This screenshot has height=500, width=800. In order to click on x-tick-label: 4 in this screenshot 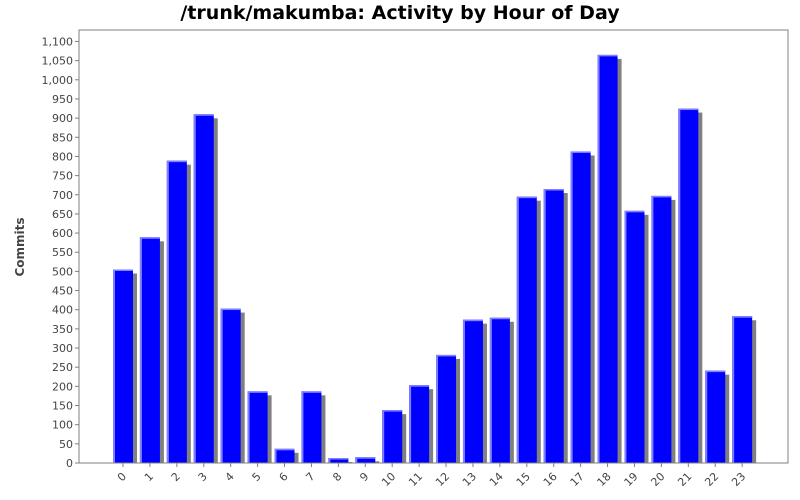, I will do `click(230, 477)`.